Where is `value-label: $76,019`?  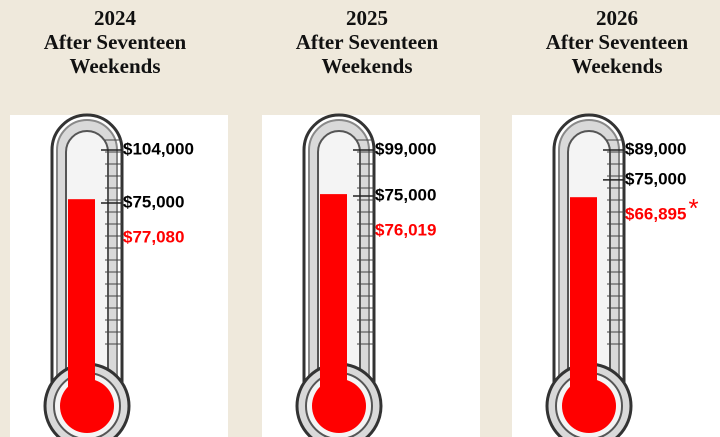 value-label: $76,019 is located at coordinates (405, 230).